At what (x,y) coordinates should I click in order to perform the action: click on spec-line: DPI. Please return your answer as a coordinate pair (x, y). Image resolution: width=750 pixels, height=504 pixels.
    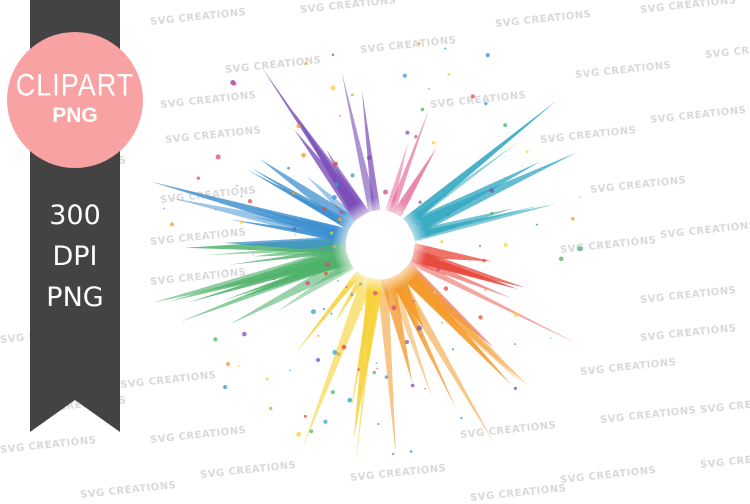
    Looking at the image, I should click on (75, 256).